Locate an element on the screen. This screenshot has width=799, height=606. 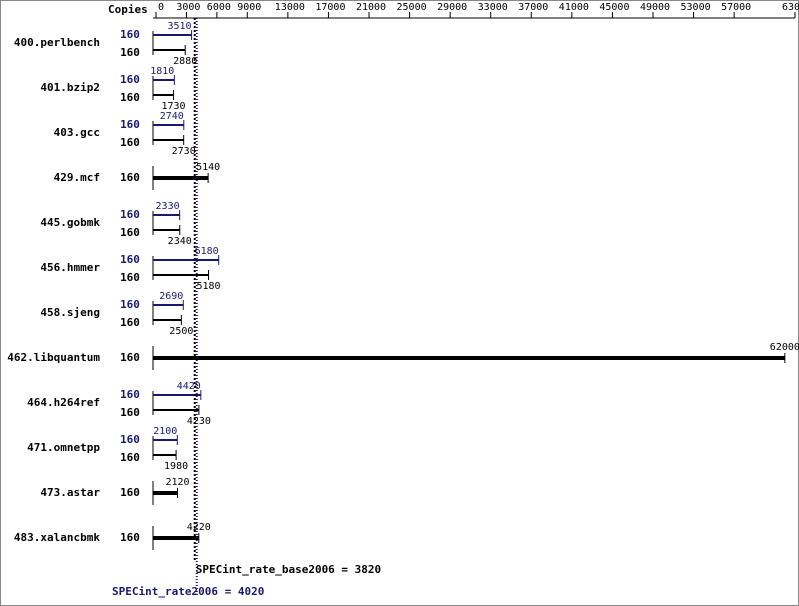
benchmark-label: 429.mcf is located at coordinates (77, 177).